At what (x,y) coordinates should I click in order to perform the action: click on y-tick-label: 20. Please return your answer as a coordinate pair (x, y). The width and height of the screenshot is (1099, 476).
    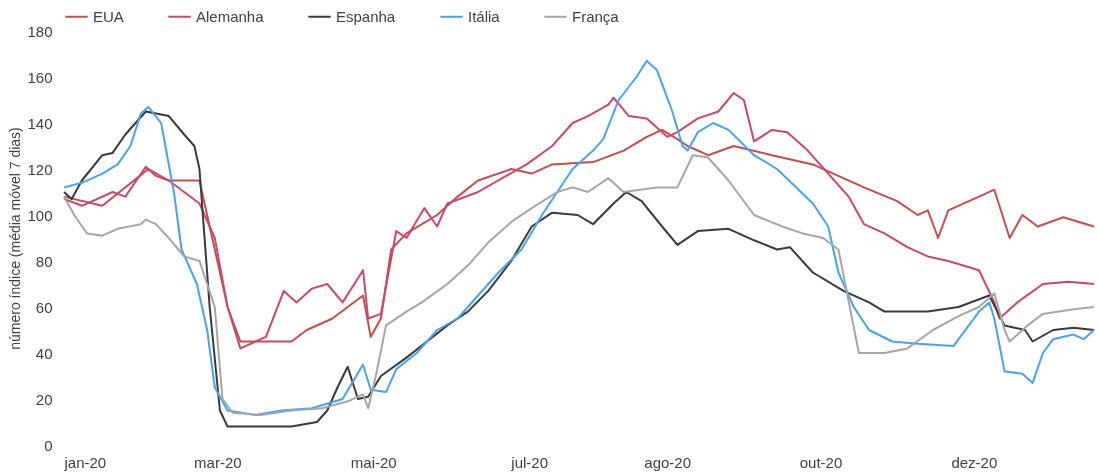
    Looking at the image, I should click on (44, 399).